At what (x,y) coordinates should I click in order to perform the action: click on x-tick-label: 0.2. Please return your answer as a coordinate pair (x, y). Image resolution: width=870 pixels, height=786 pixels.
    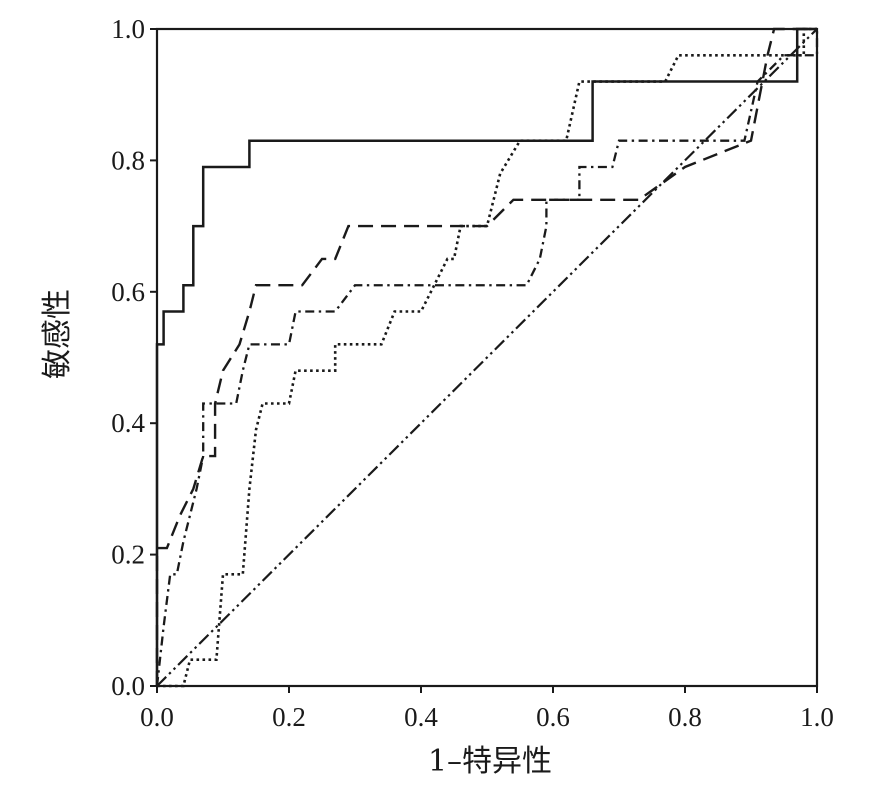
    Looking at the image, I should click on (289, 717).